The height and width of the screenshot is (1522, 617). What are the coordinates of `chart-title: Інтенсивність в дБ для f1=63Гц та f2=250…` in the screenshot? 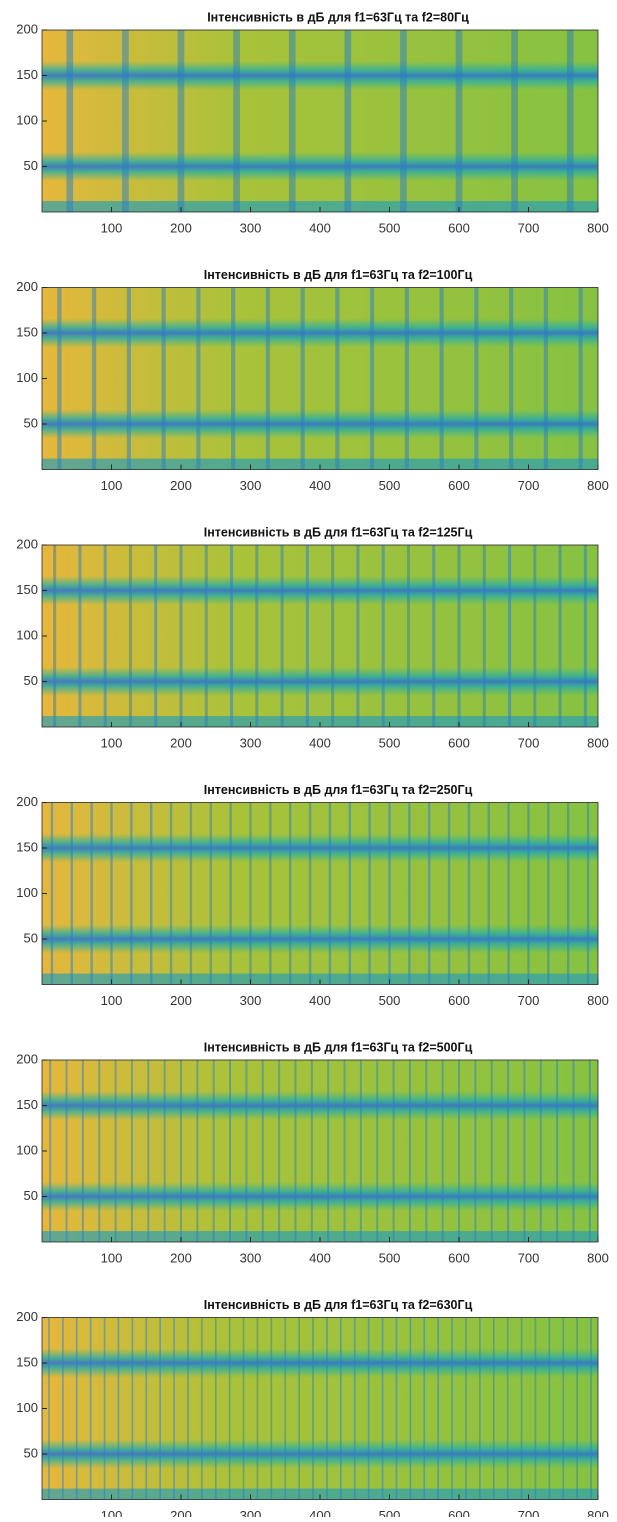 It's located at (338, 790).